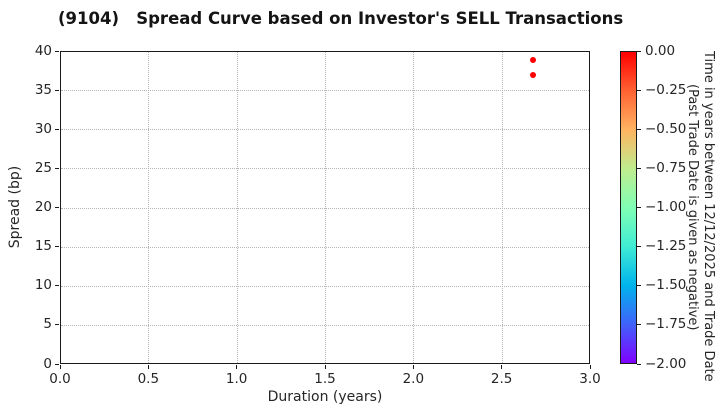 The image size is (720, 420). I want to click on colorbar-tick-label: −0.50, so click(666, 128).